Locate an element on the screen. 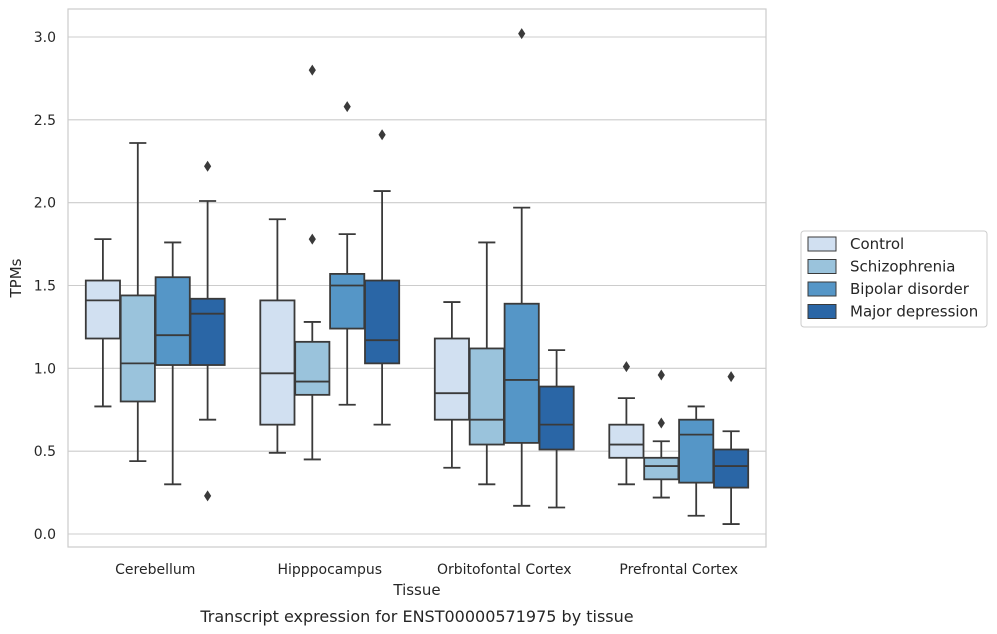 Image resolution: width=997 pixels, height=634 pixels. legend-label: Control is located at coordinates (877, 244).